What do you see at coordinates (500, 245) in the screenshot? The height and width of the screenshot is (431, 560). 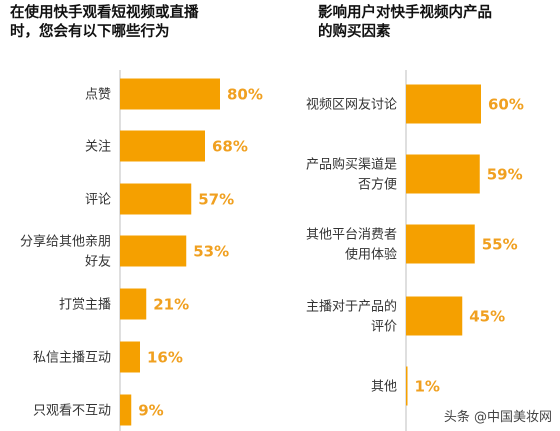 I see `value-label-3: 55%` at bounding box center [500, 245].